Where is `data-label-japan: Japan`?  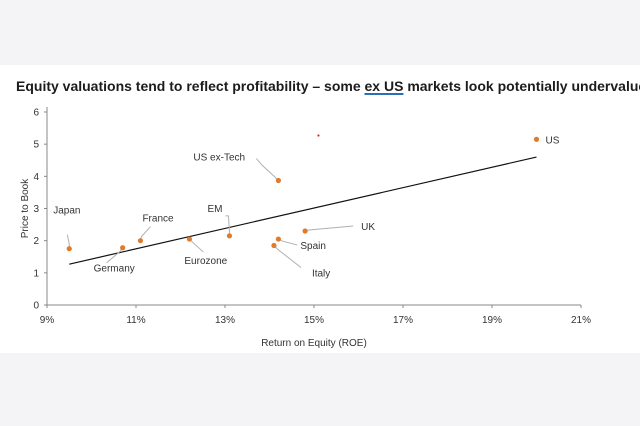
data-label-japan: Japan is located at coordinates (66, 211).